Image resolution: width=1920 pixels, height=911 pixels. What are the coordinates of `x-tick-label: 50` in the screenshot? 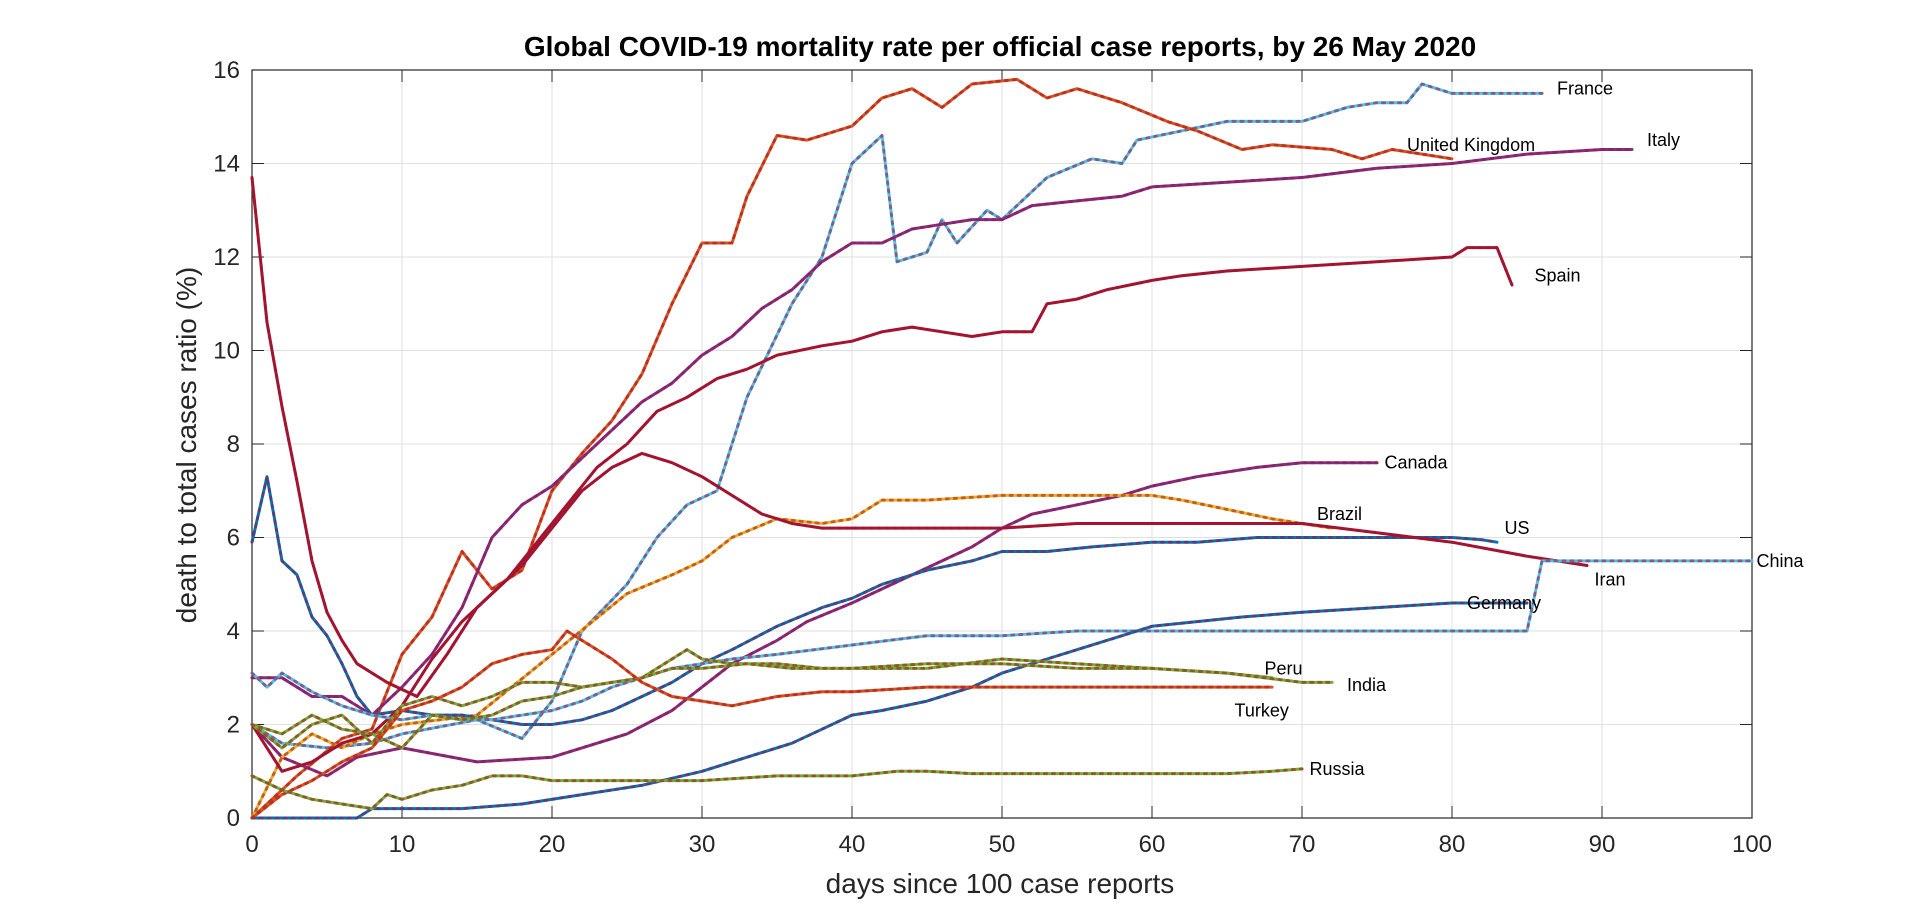 It's located at (1002, 844).